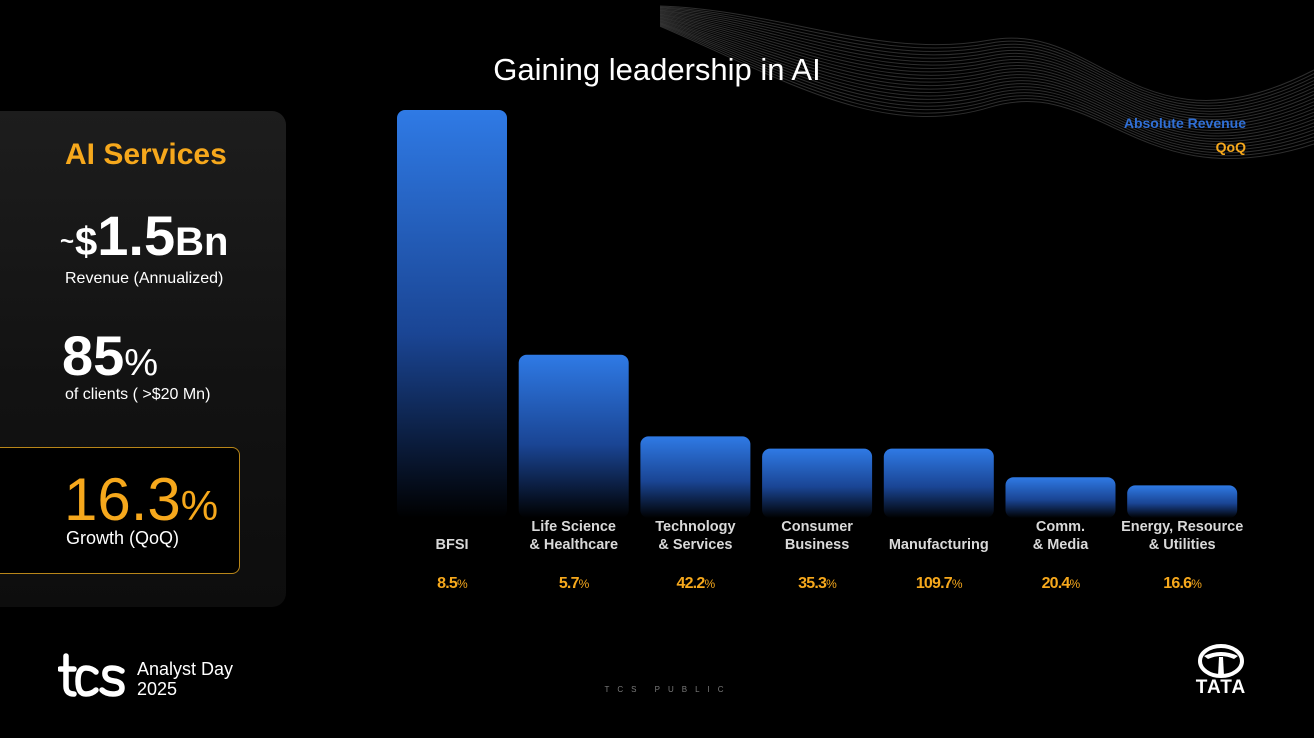  What do you see at coordinates (122, 499) in the screenshot?
I see `growth-value: 16.3` at bounding box center [122, 499].